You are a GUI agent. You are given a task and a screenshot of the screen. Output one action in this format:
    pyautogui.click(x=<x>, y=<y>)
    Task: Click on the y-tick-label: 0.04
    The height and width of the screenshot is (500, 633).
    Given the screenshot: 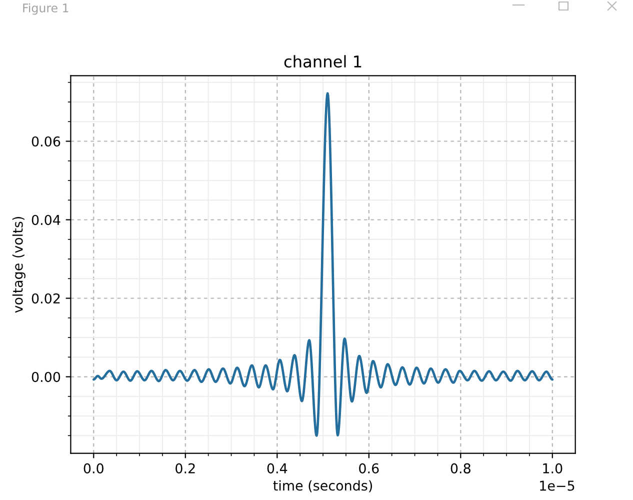 What is the action you would take?
    pyautogui.click(x=46, y=220)
    